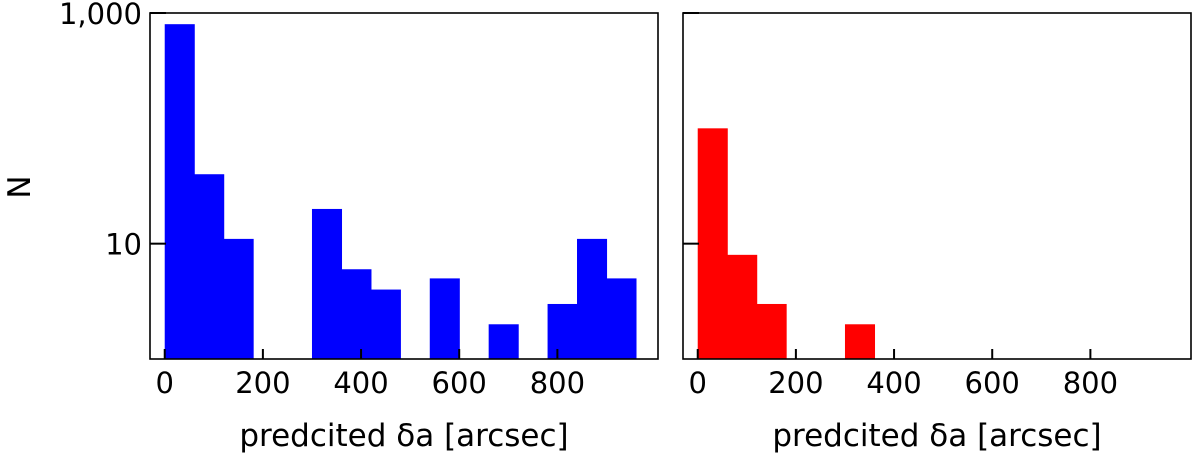  I want to click on right-x-tick-label-1: 200, so click(795, 383).